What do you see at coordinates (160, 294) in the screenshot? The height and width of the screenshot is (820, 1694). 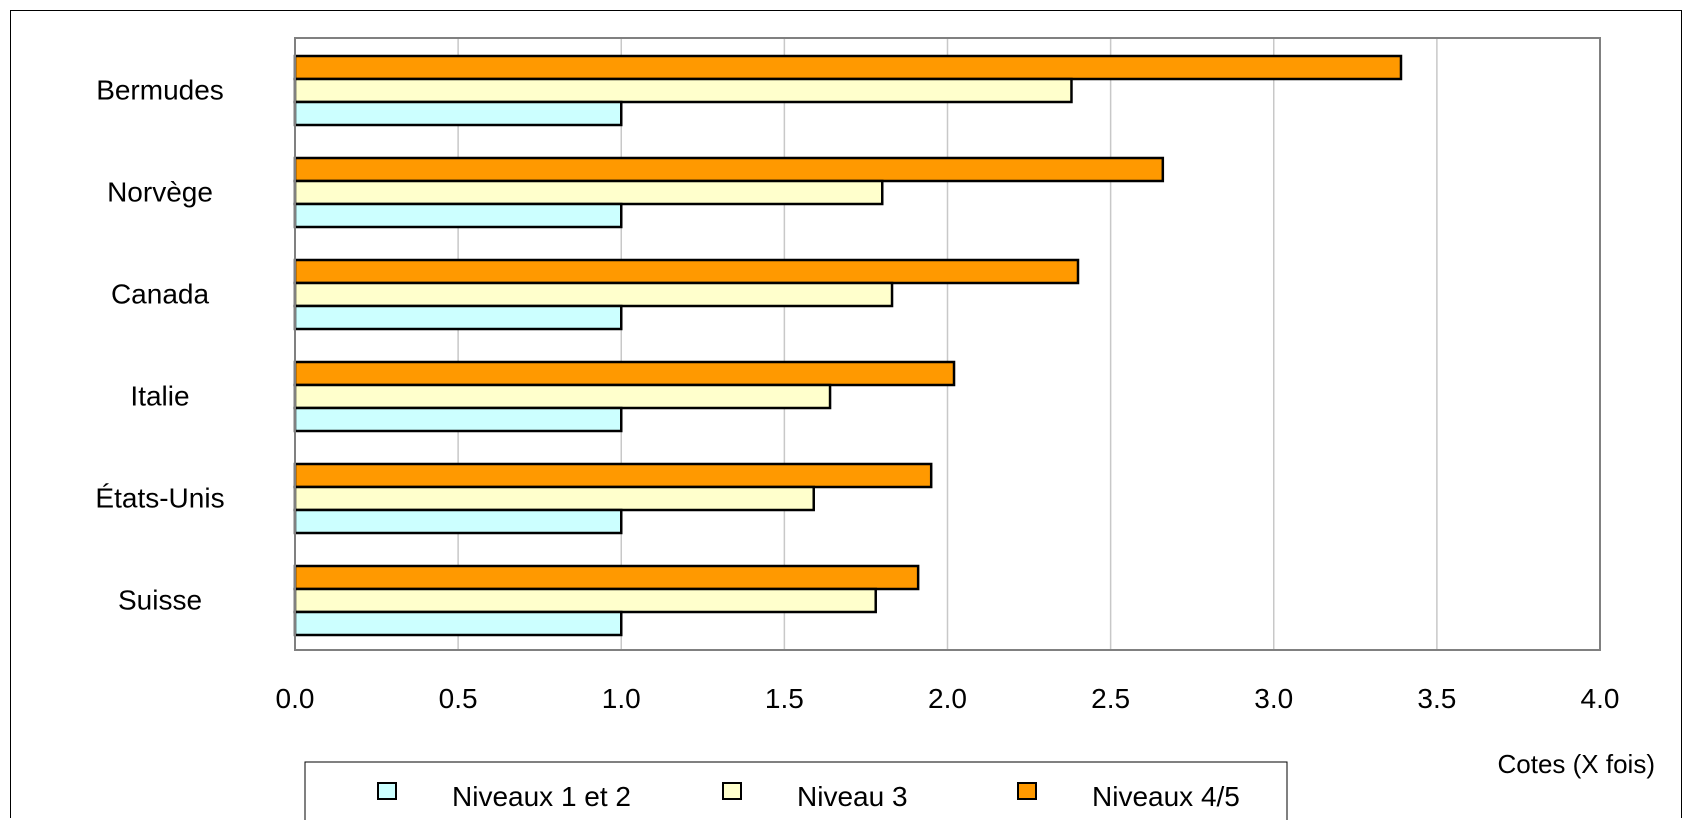 I see `category-label: Canada` at bounding box center [160, 294].